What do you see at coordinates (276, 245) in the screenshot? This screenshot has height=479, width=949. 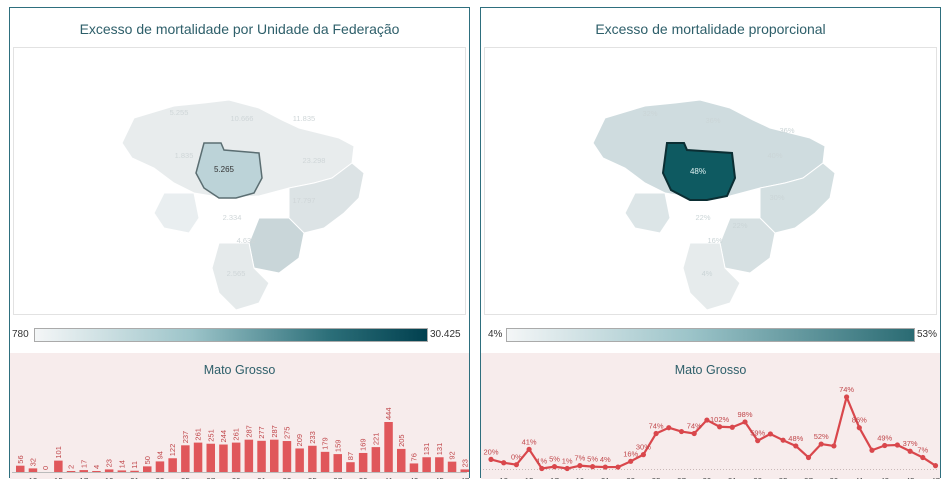 I see `map-region-southeast` at bounding box center [276, 245].